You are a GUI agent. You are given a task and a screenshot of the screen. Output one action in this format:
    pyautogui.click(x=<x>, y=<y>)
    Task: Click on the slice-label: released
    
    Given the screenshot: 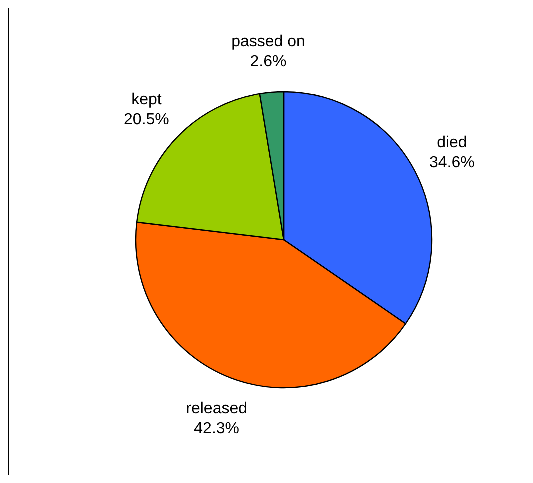 What is the action you would take?
    pyautogui.click(x=217, y=409)
    